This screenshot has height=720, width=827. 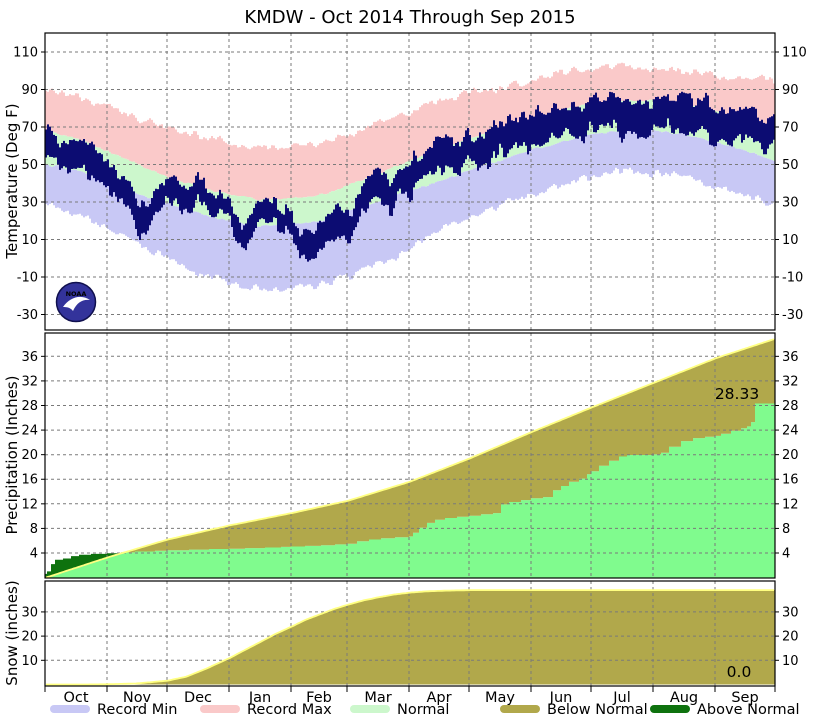 I want to click on legend-label: Below Normal, so click(x=597, y=710).